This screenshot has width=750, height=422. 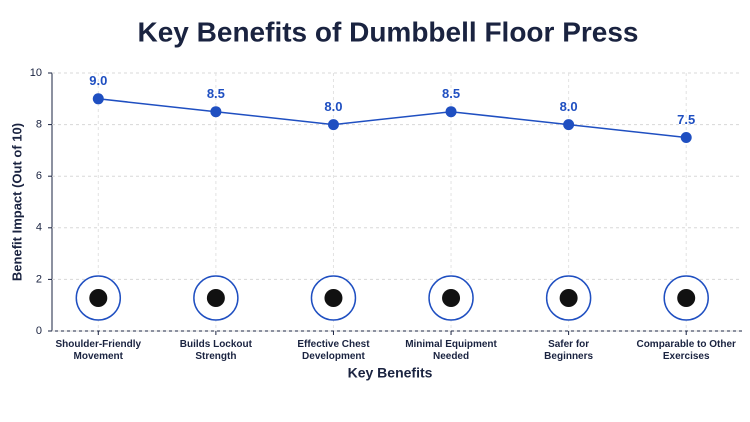 I want to click on x-tick-label: Comparable to Other Exercises, so click(x=686, y=350).